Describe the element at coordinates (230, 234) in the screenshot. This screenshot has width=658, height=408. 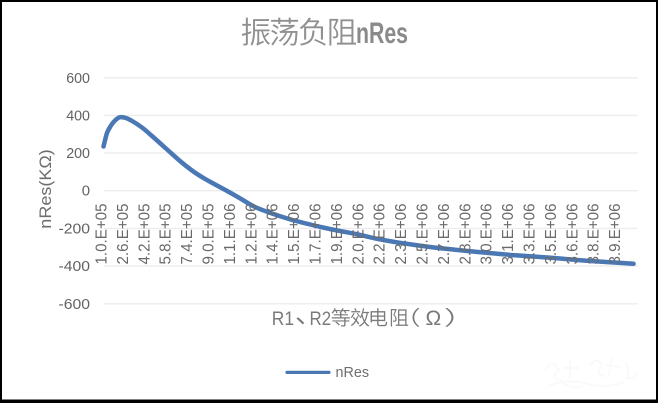
I see `svg-text: 1.1.E+06` at that location.